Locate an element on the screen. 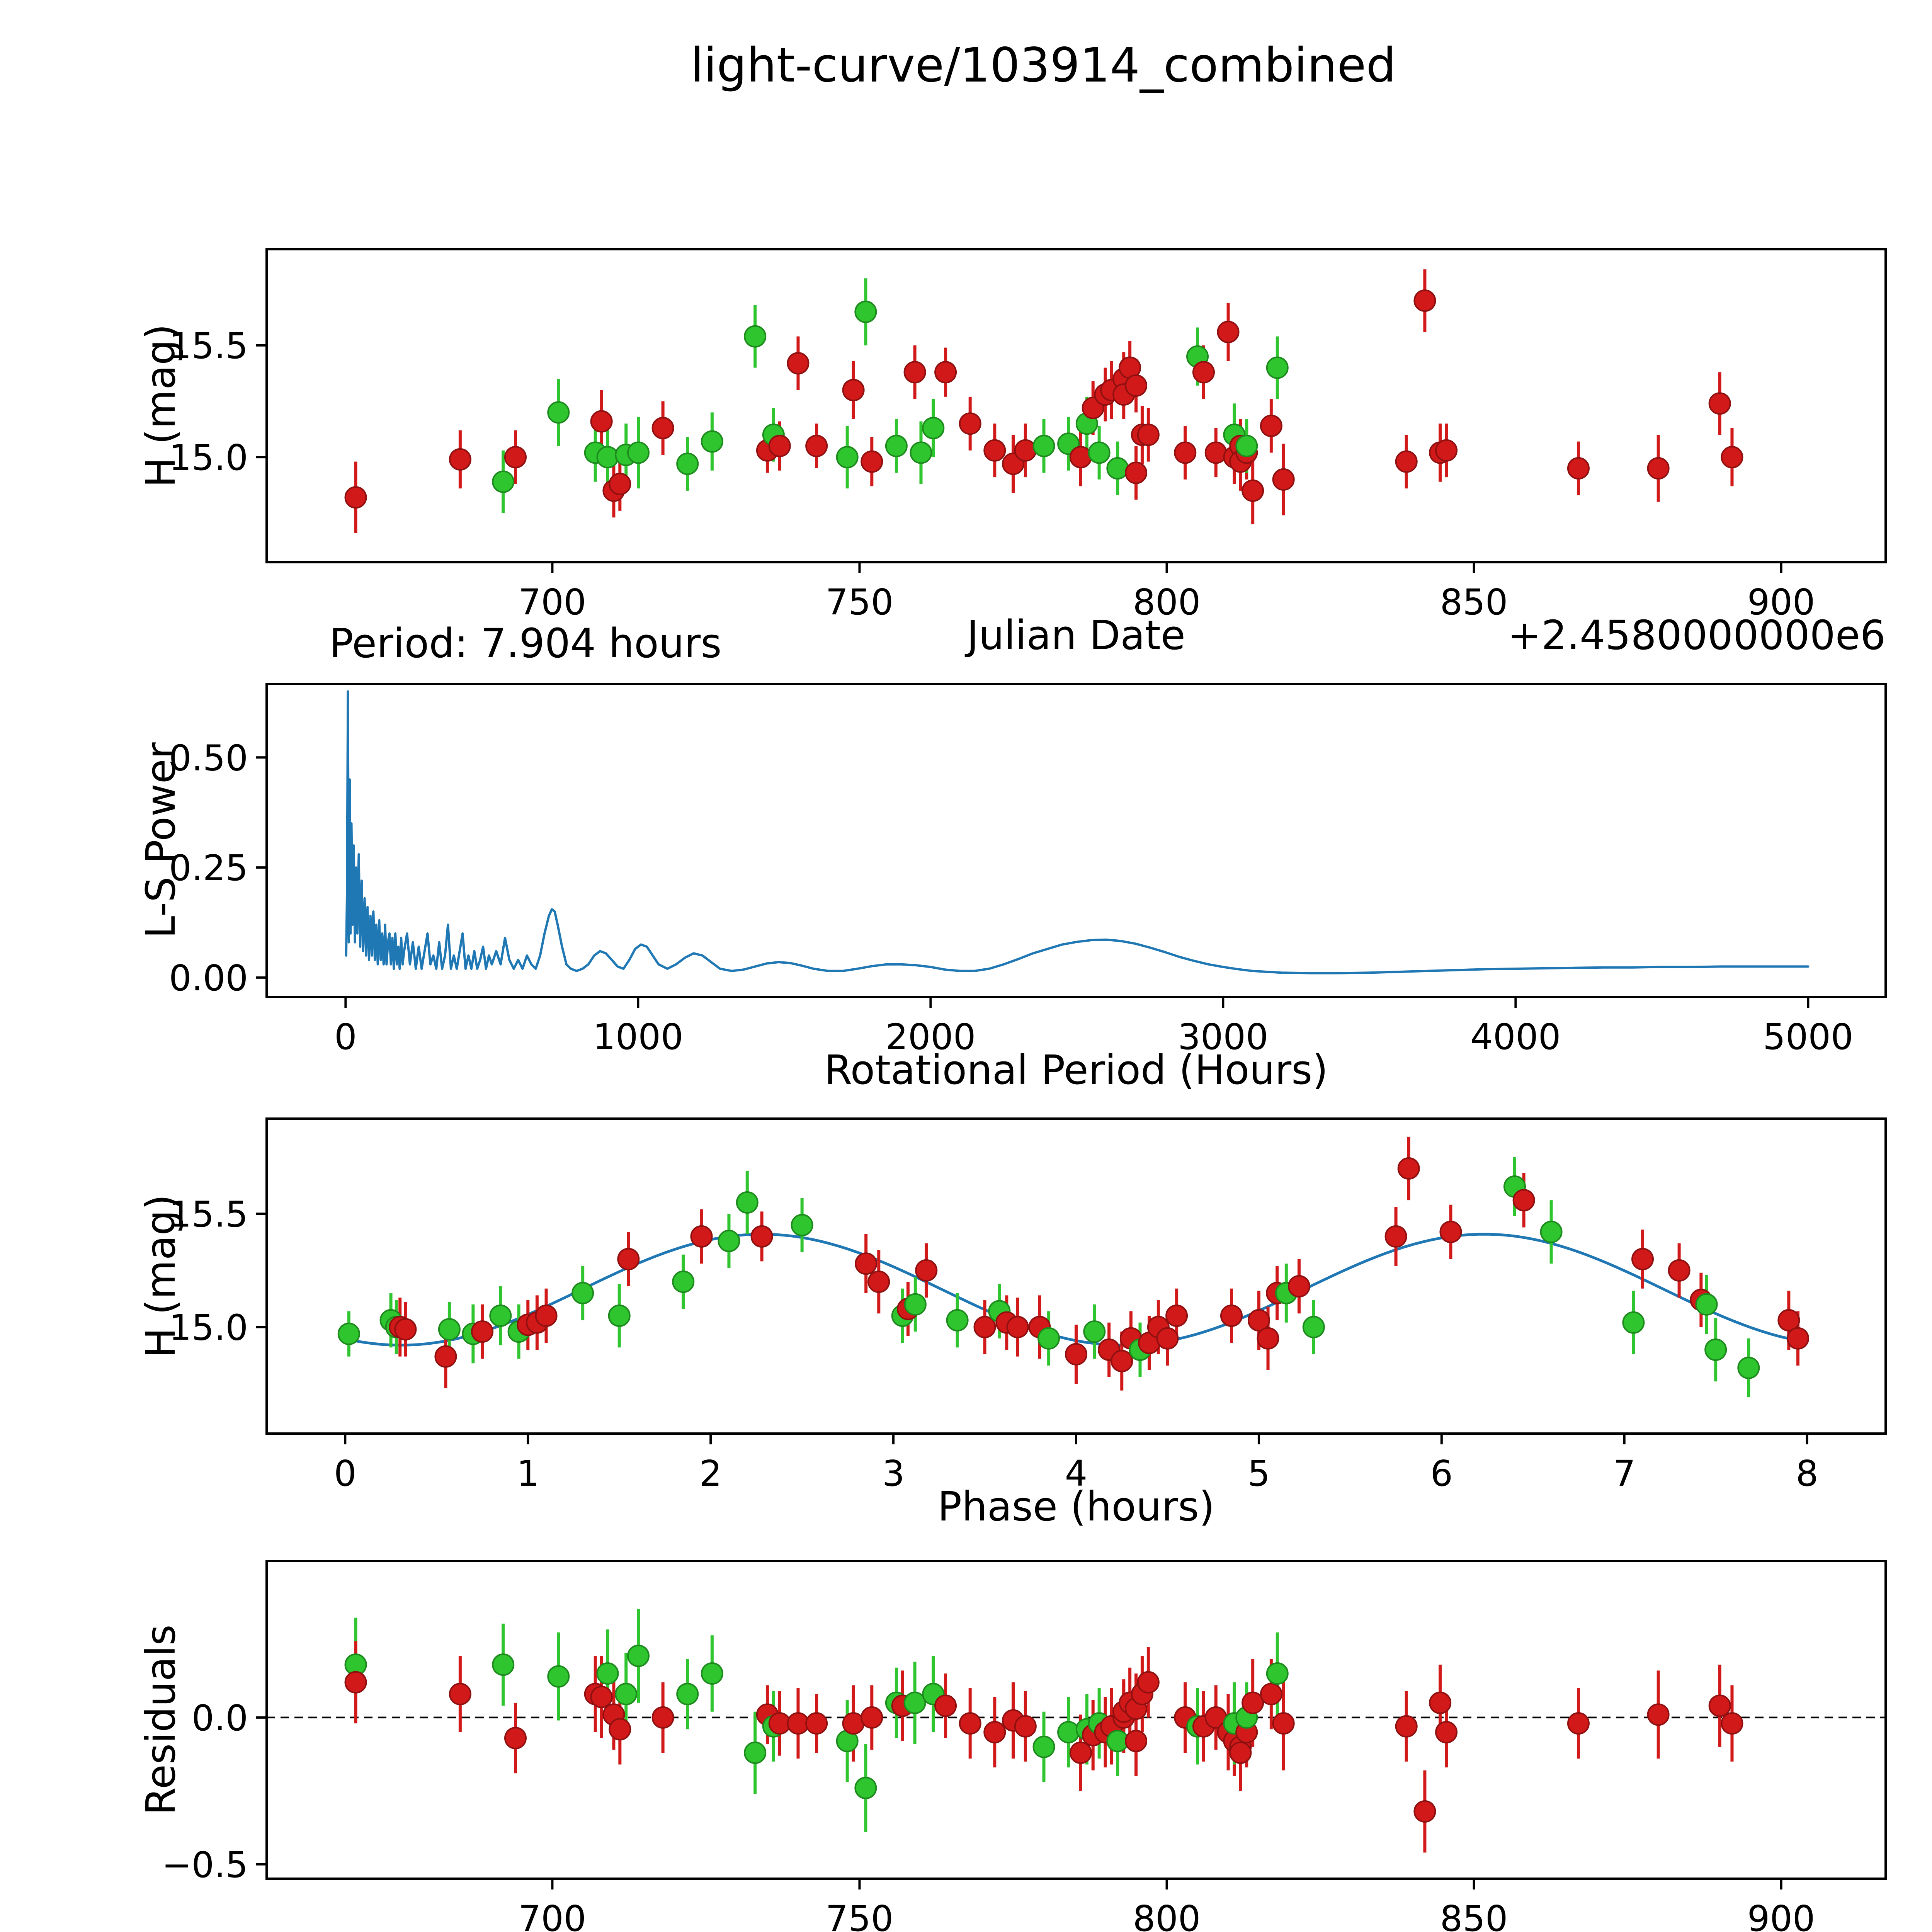 Image resolution: width=1932 pixels, height=1932 pixels. ticks-layer: 700 750 800 850 900 0.0 −0.5 is located at coordinates (989, 1814).